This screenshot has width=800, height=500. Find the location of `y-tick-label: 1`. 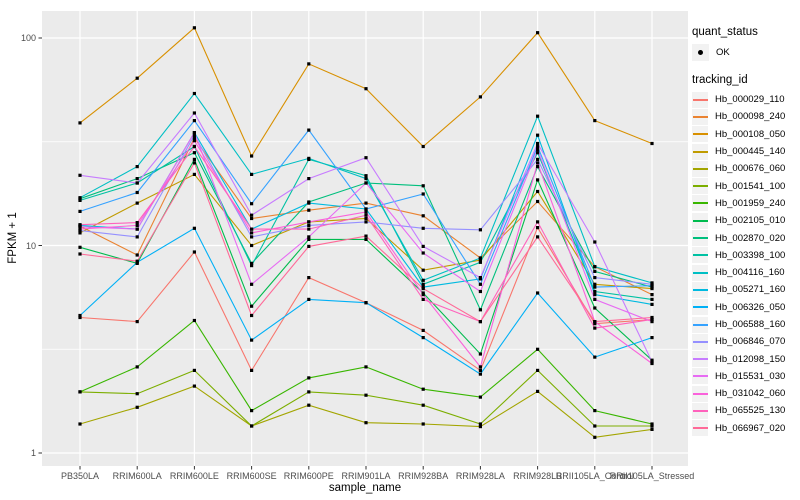

y-tick-label: 1 is located at coordinates (33, 453).